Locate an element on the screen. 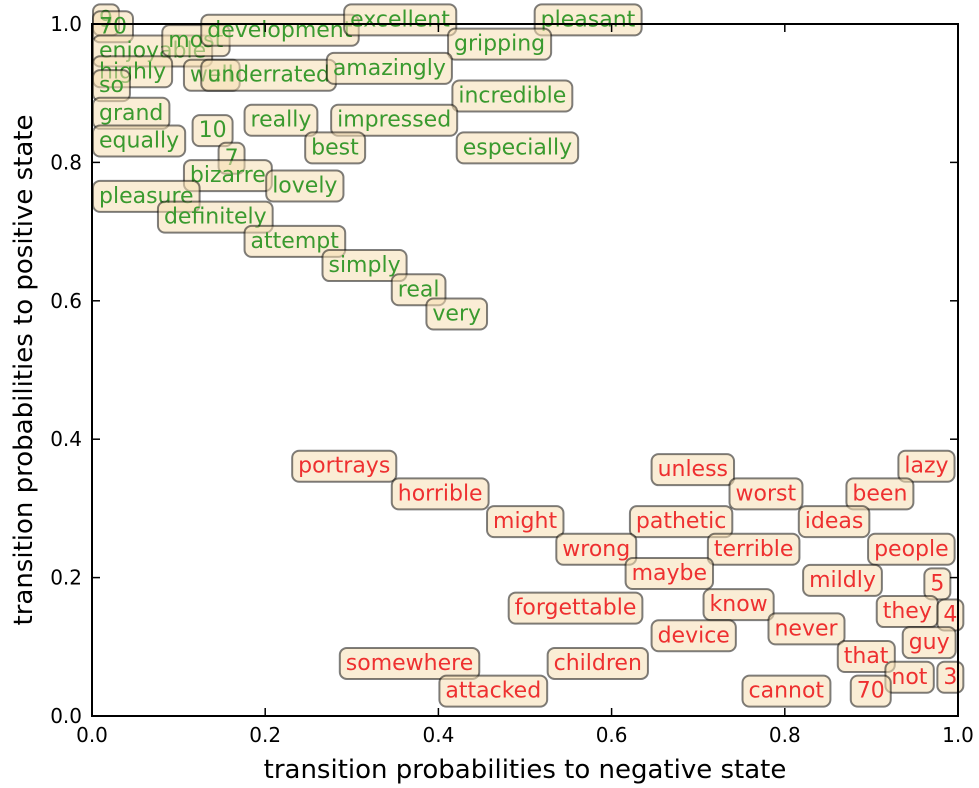 This screenshot has width=979, height=788. word-label: lazy is located at coordinates (926, 466).